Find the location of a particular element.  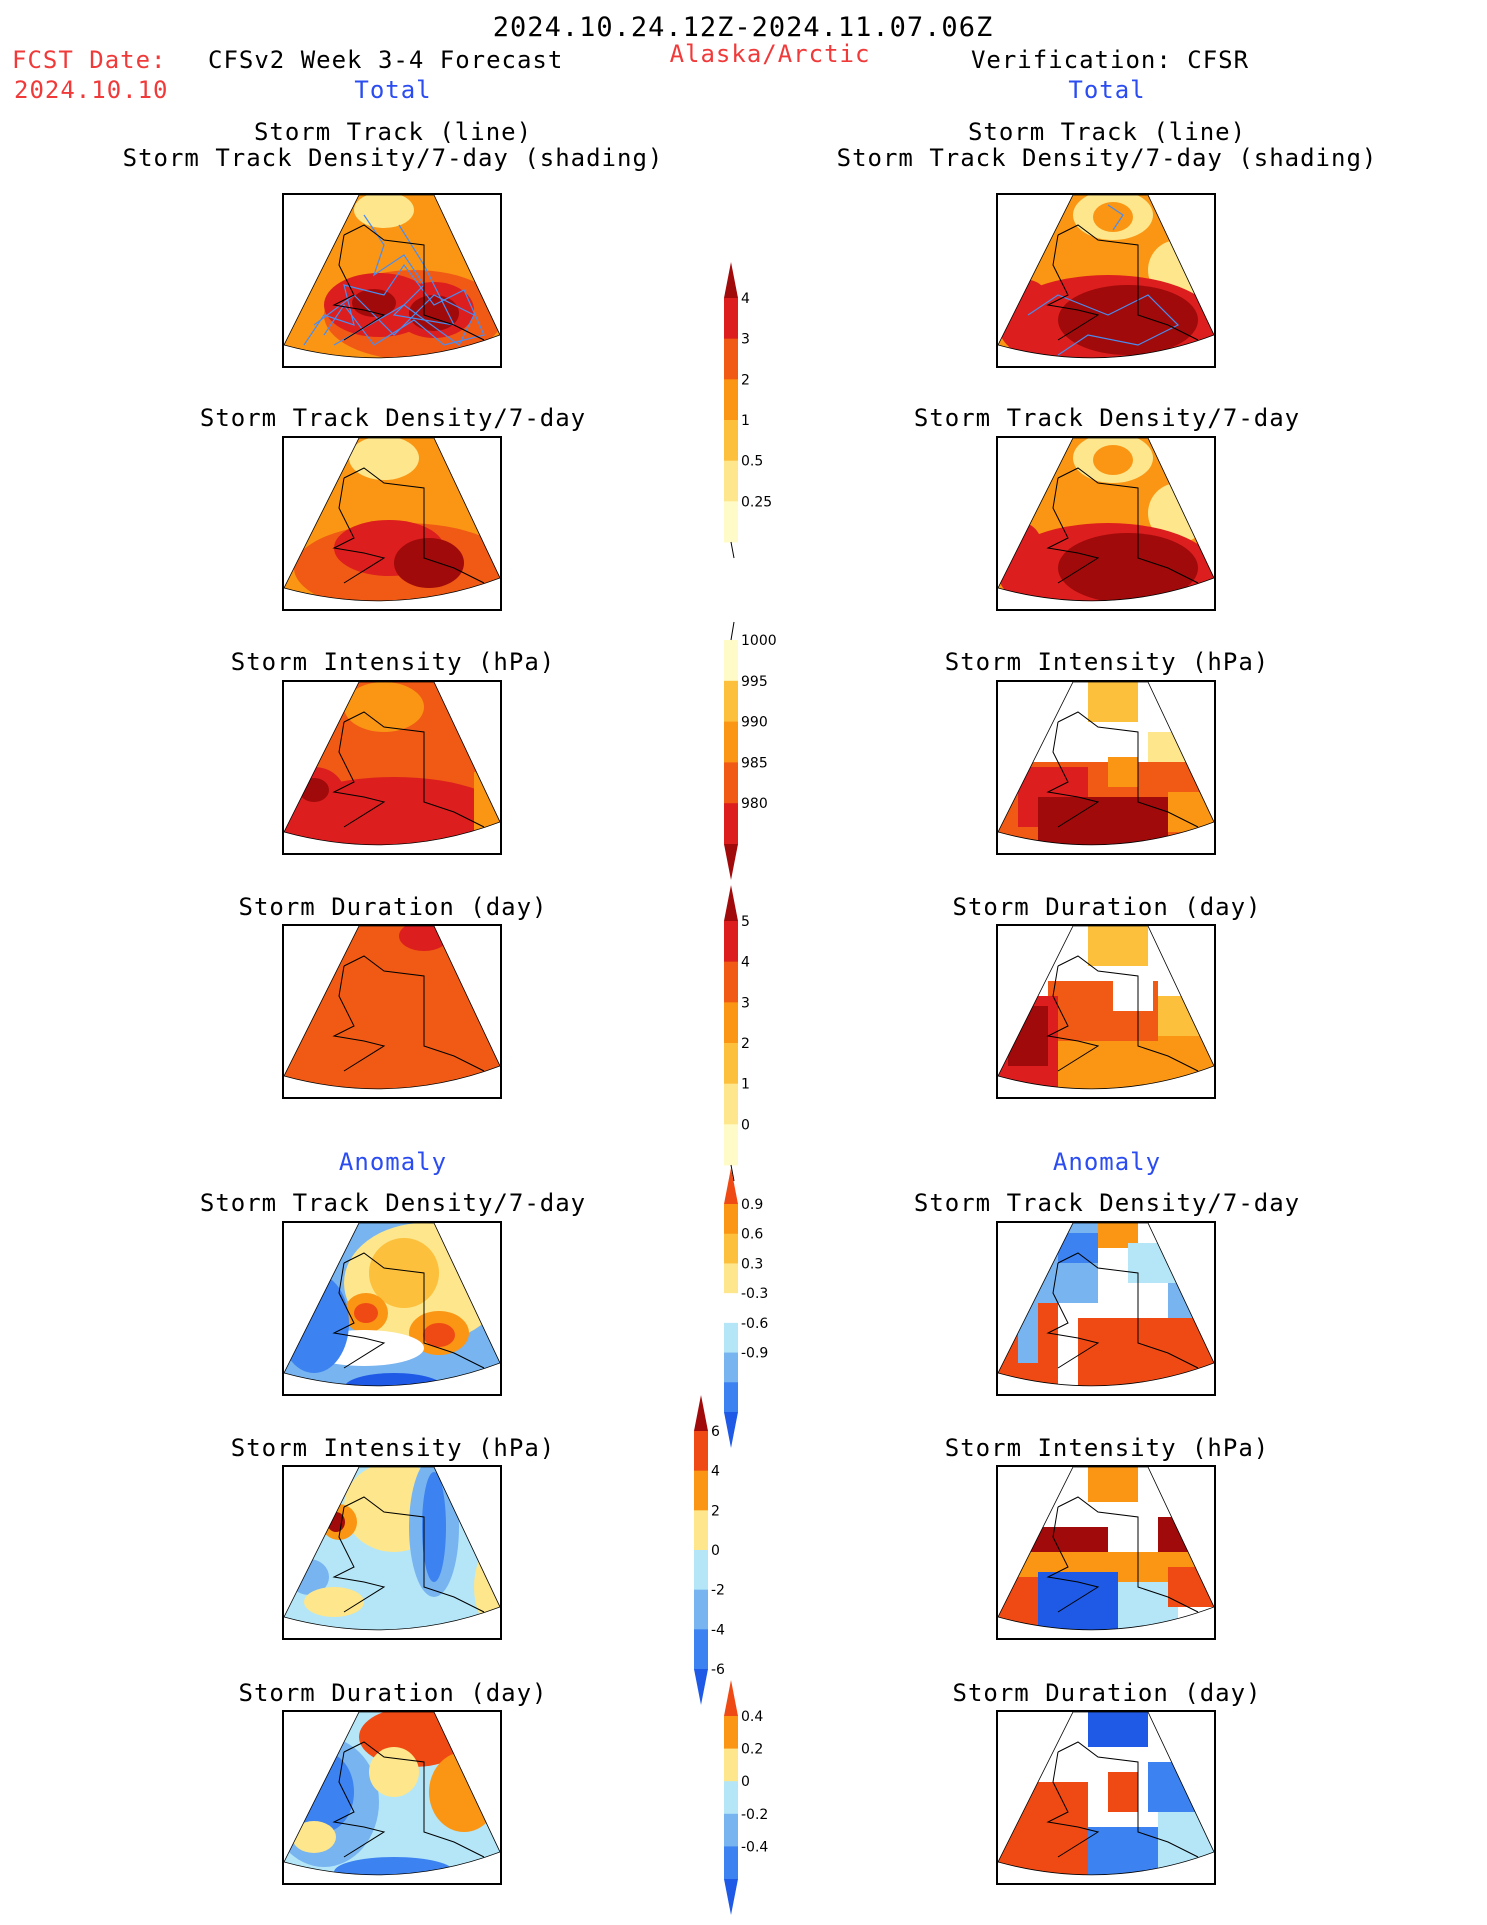

map-intensity-anomaly-verification is located at coordinates (1106, 1552).